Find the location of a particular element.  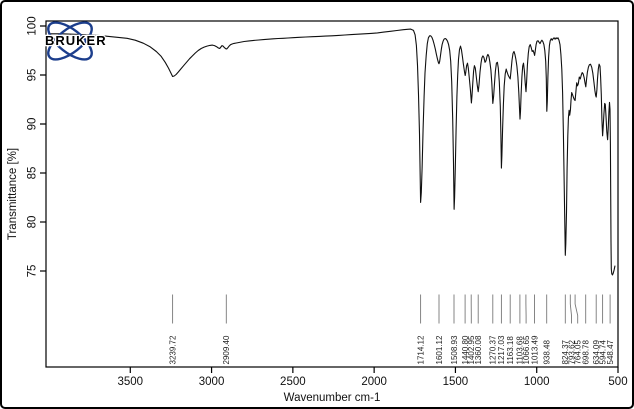

peak-label: 1066.65 is located at coordinates (526, 349).